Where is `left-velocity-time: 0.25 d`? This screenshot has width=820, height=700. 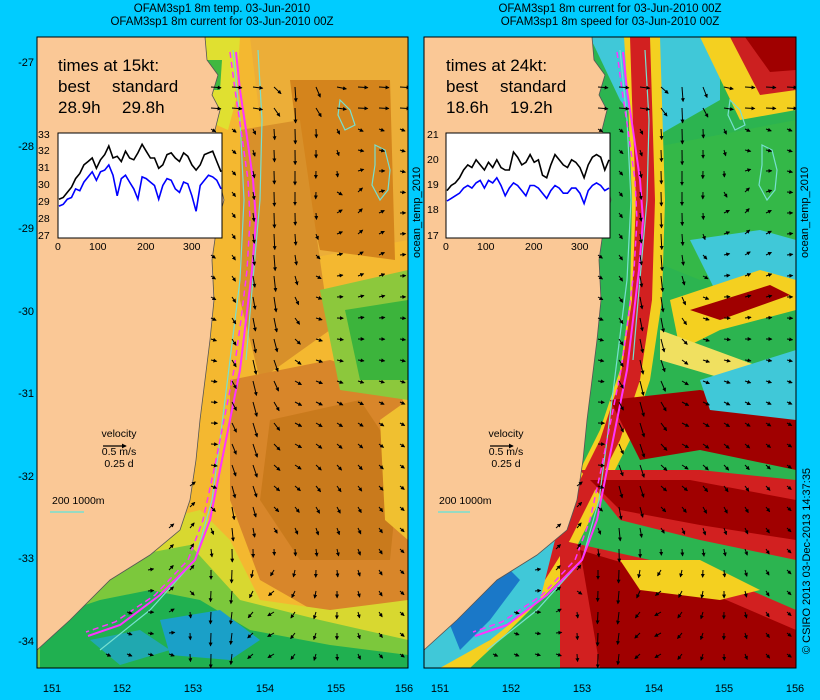 left-velocity-time: 0.25 d is located at coordinates (119, 464).